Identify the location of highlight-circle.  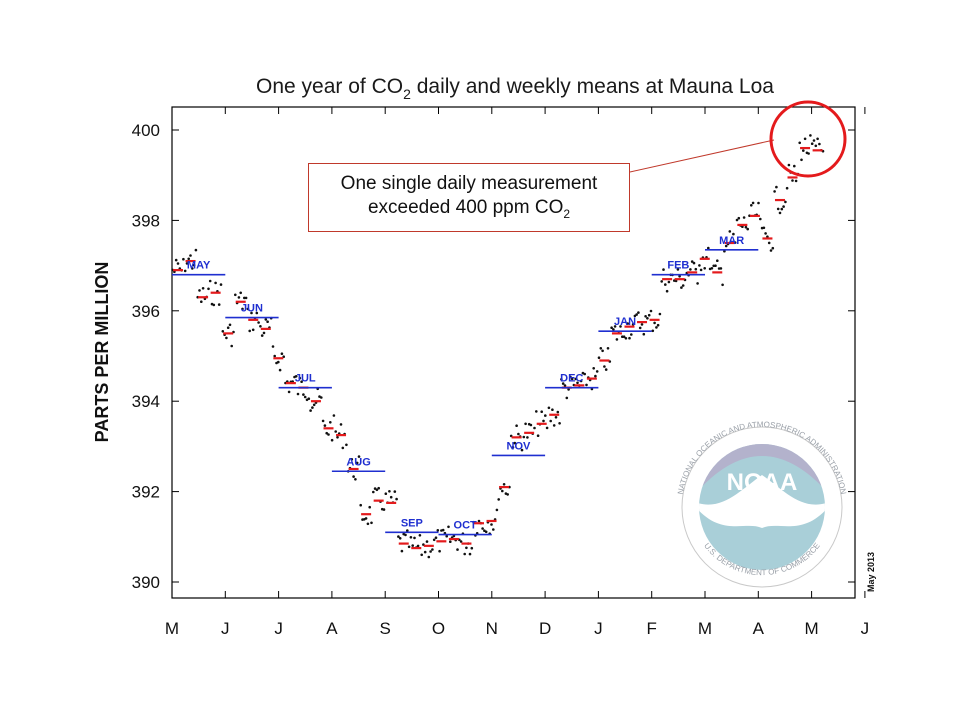
(808, 139).